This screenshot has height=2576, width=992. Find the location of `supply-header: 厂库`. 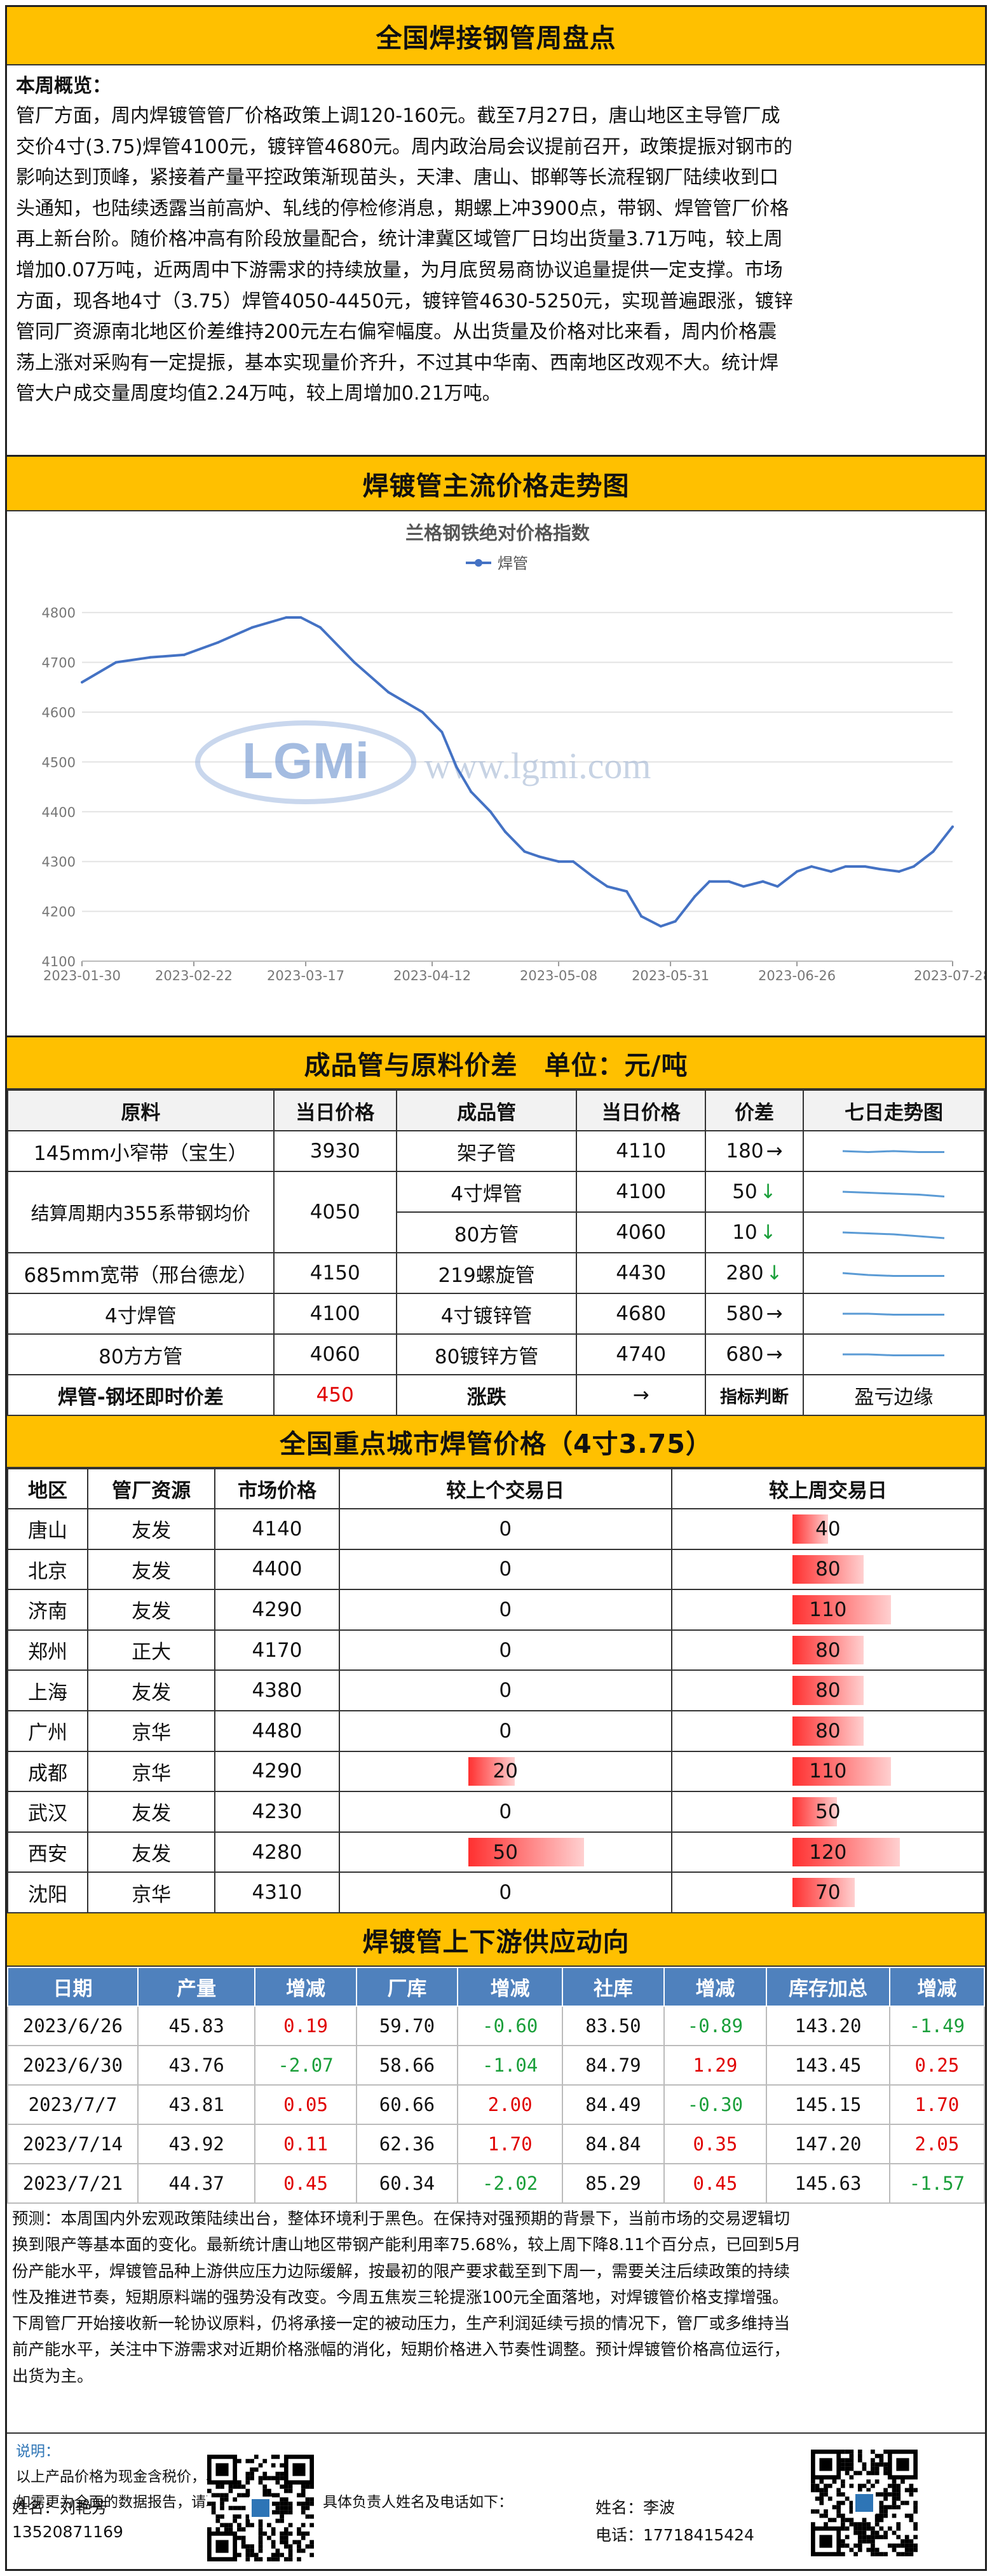

supply-header: 厂库 is located at coordinates (407, 1986).